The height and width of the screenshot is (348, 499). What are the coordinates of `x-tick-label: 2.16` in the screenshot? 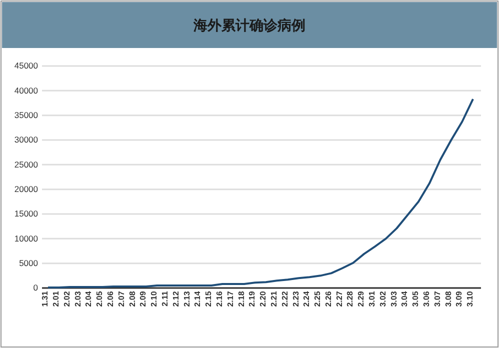 It's located at (219, 298).